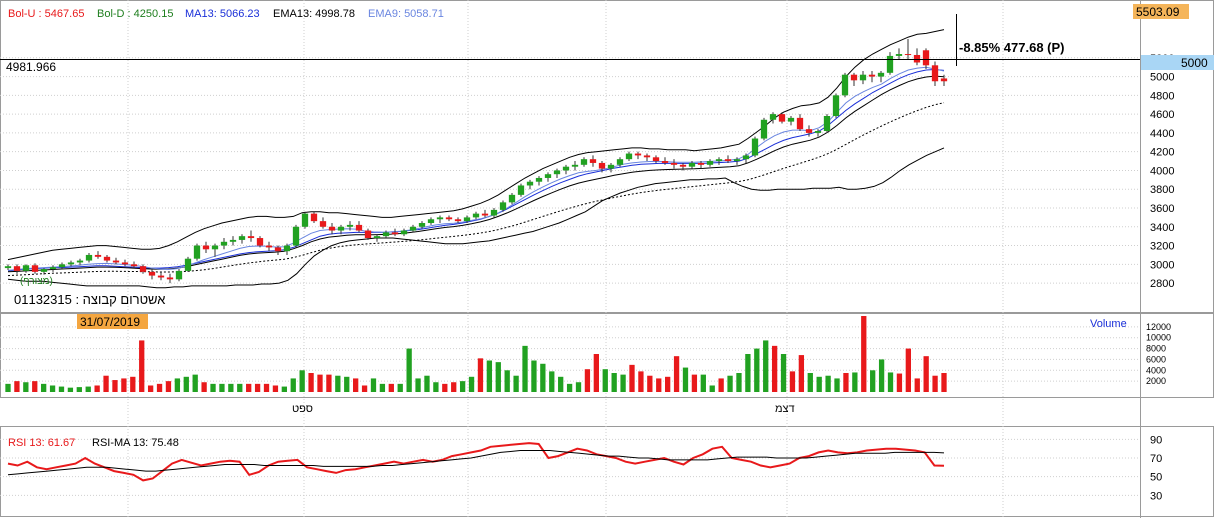 This screenshot has width=1214, height=518. I want to click on level-tag-label: 5000, so click(1194, 63).